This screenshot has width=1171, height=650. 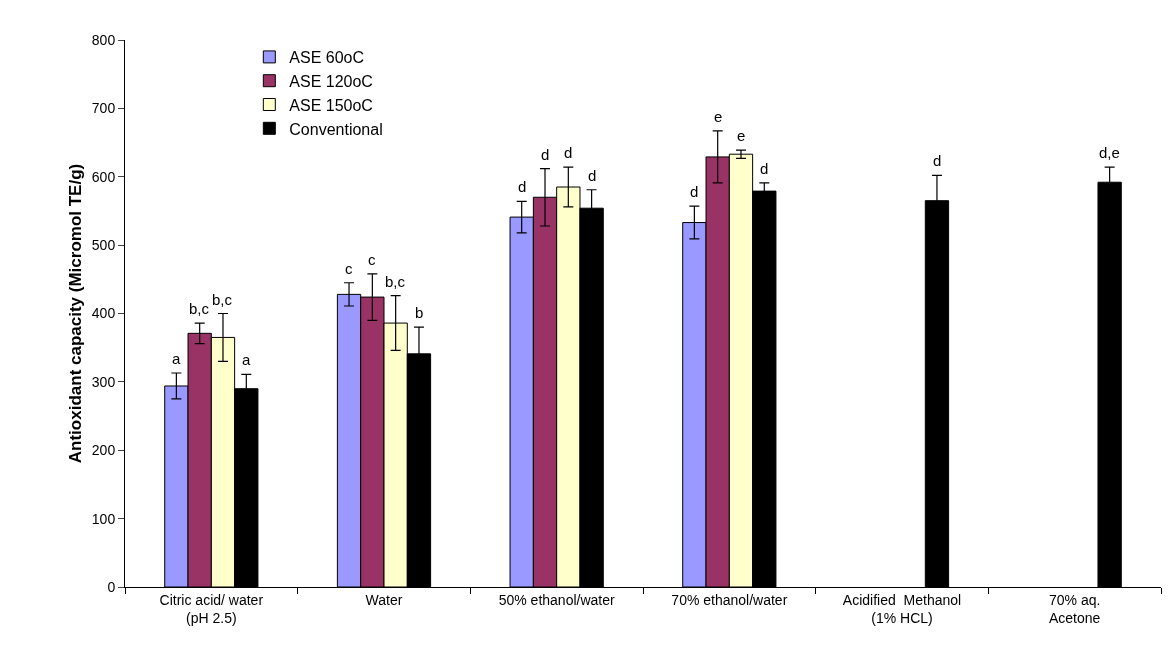 I want to click on y-tick-label: 600, so click(x=103, y=176).